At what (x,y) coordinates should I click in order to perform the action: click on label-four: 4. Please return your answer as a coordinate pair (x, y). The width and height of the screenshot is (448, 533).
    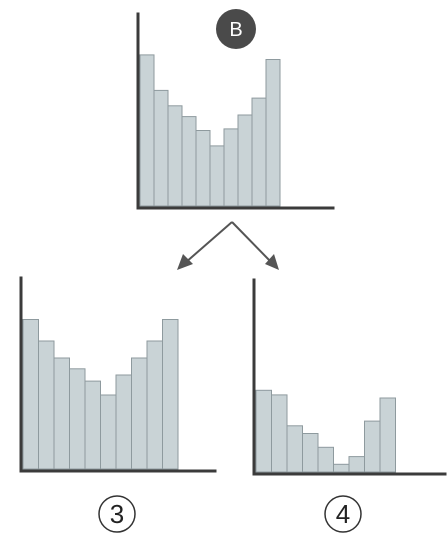
    Looking at the image, I should click on (343, 514).